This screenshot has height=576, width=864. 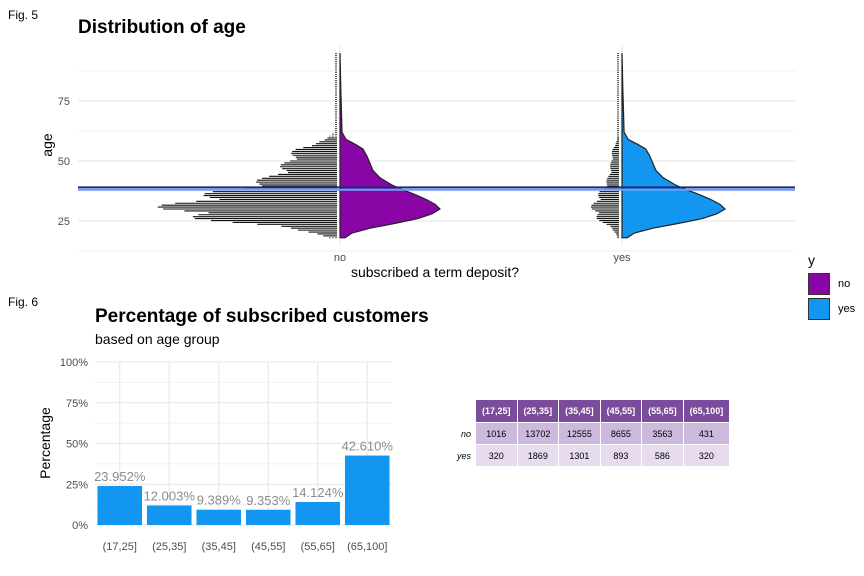 I want to click on table-cell: 431, so click(x=706, y=433).